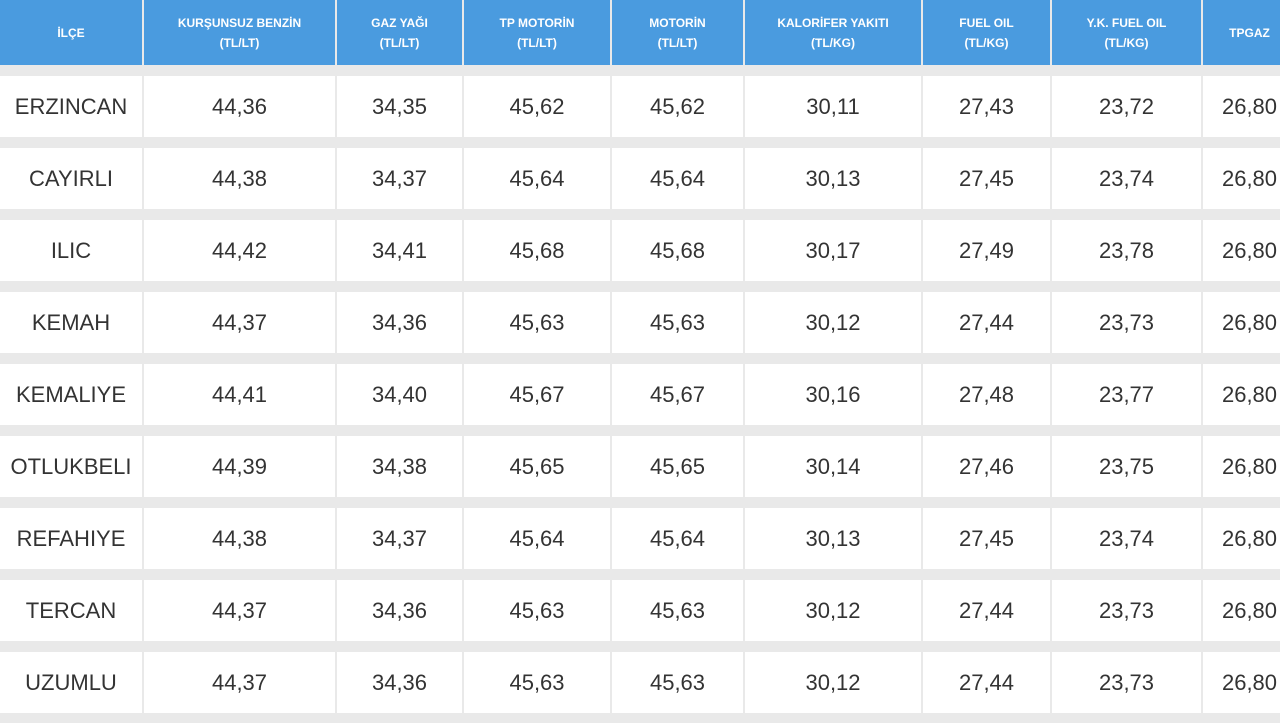 This screenshot has height=723, width=1280. Describe the element at coordinates (71, 682) in the screenshot. I see `district-cell: UZUMLU` at that location.